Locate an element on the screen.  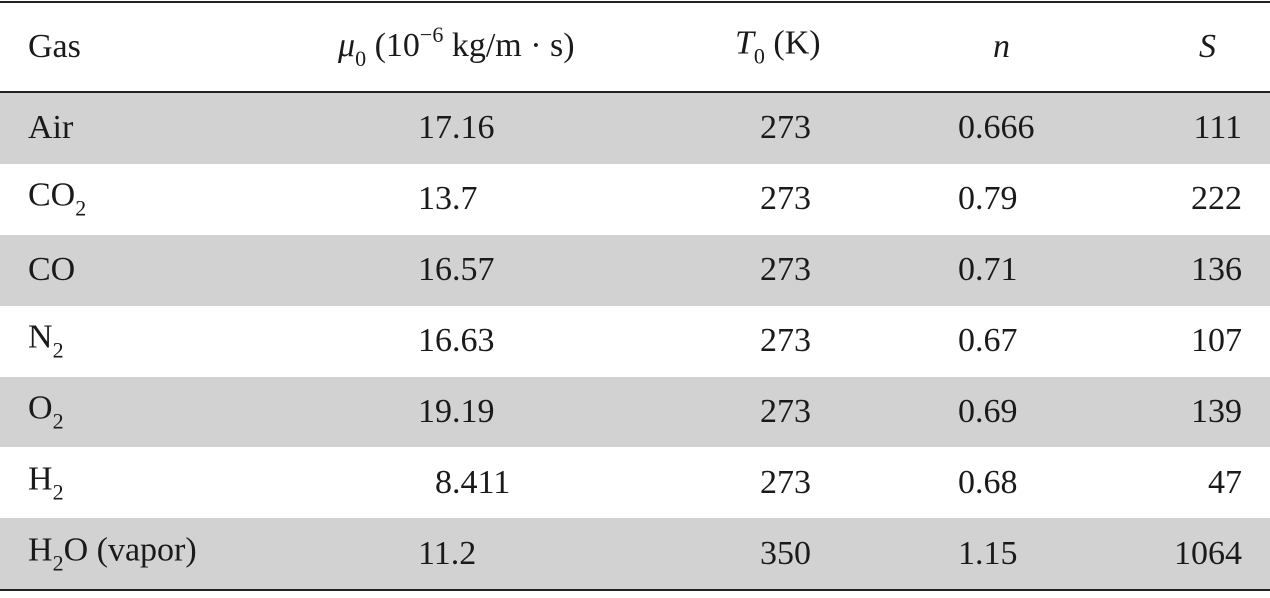
table-cell: 0.68 is located at coordinates (988, 482).